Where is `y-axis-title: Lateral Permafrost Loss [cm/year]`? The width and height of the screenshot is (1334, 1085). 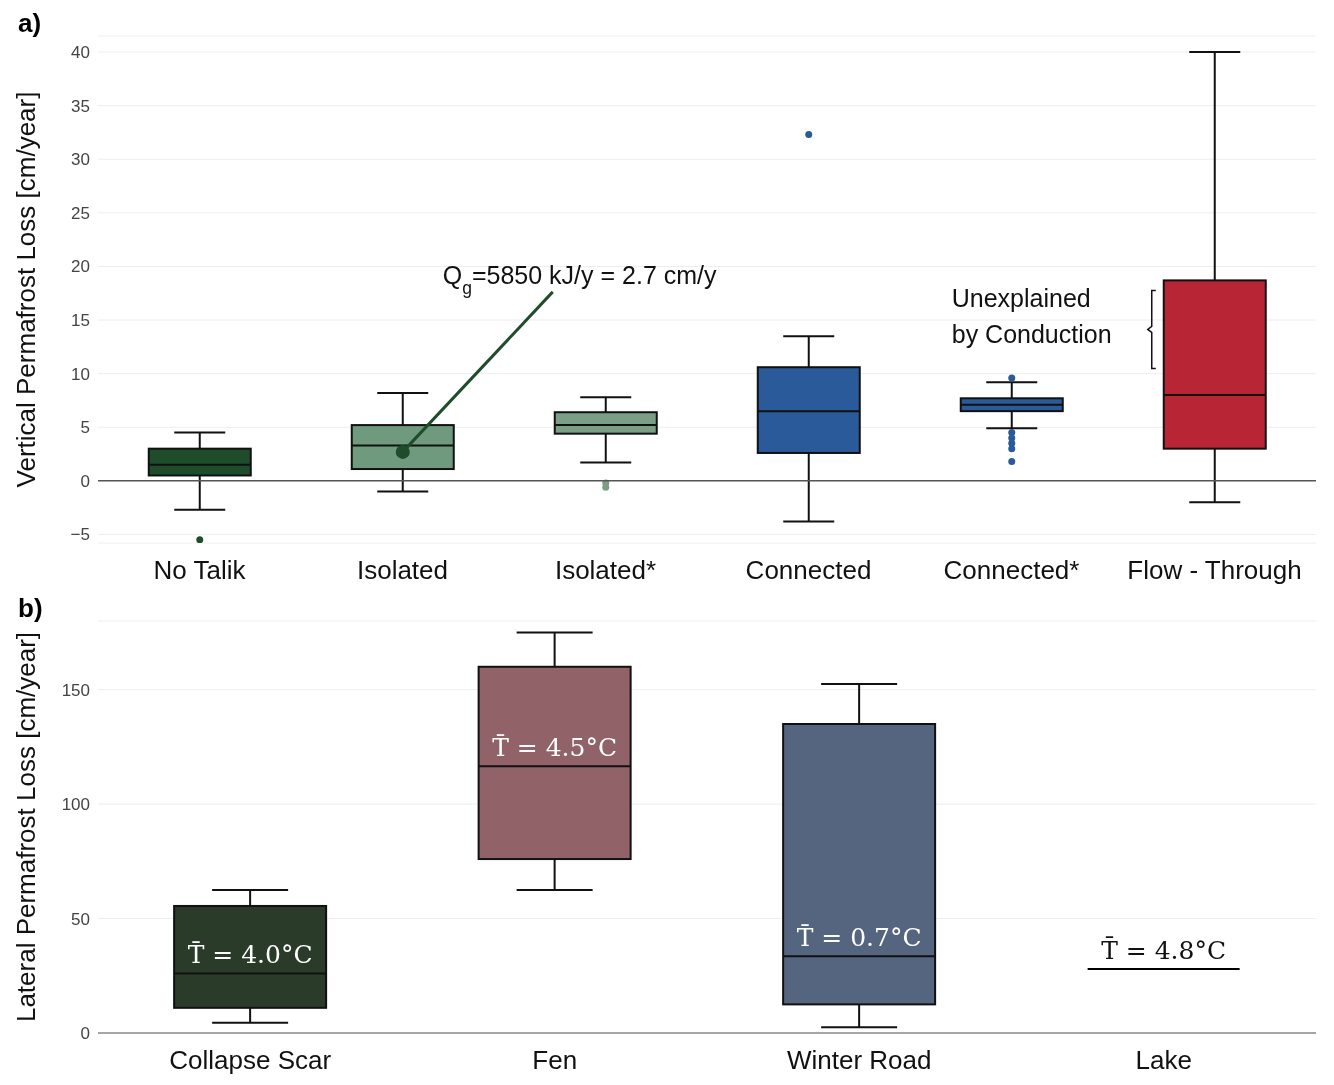 y-axis-title: Lateral Permafrost Loss [cm/year] is located at coordinates (26, 827).